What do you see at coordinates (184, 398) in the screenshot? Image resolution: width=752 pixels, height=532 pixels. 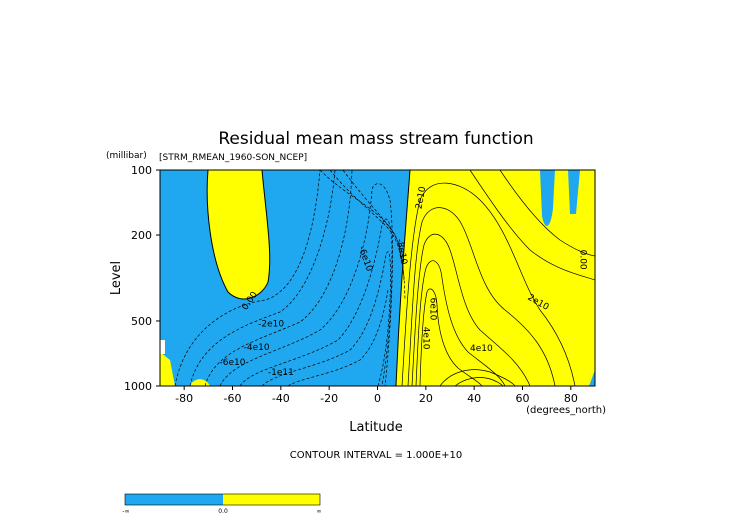 I see `x-tick-label: -80` at bounding box center [184, 398].